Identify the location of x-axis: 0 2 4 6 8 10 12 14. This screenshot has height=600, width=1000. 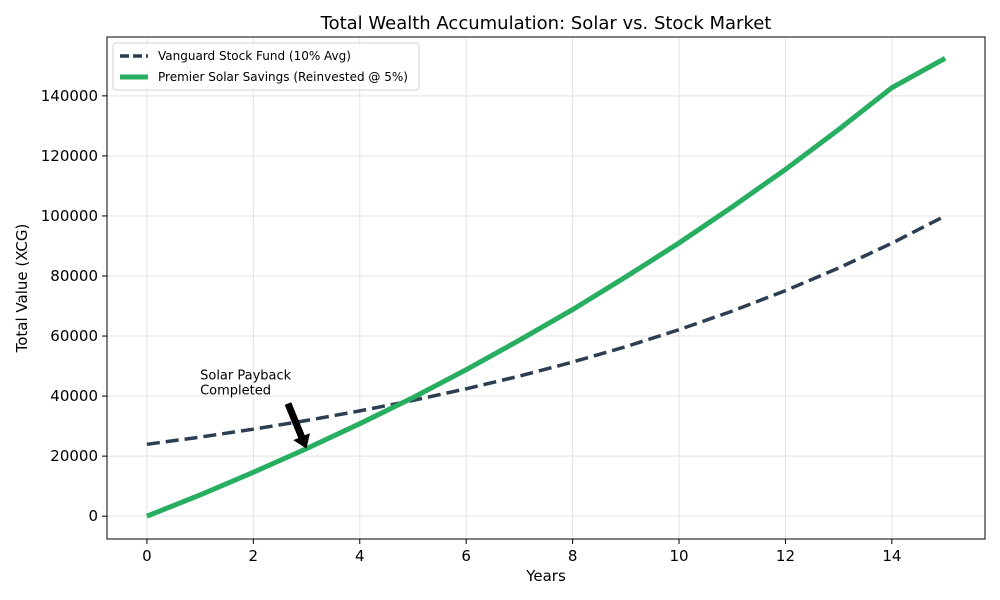
(521, 552).